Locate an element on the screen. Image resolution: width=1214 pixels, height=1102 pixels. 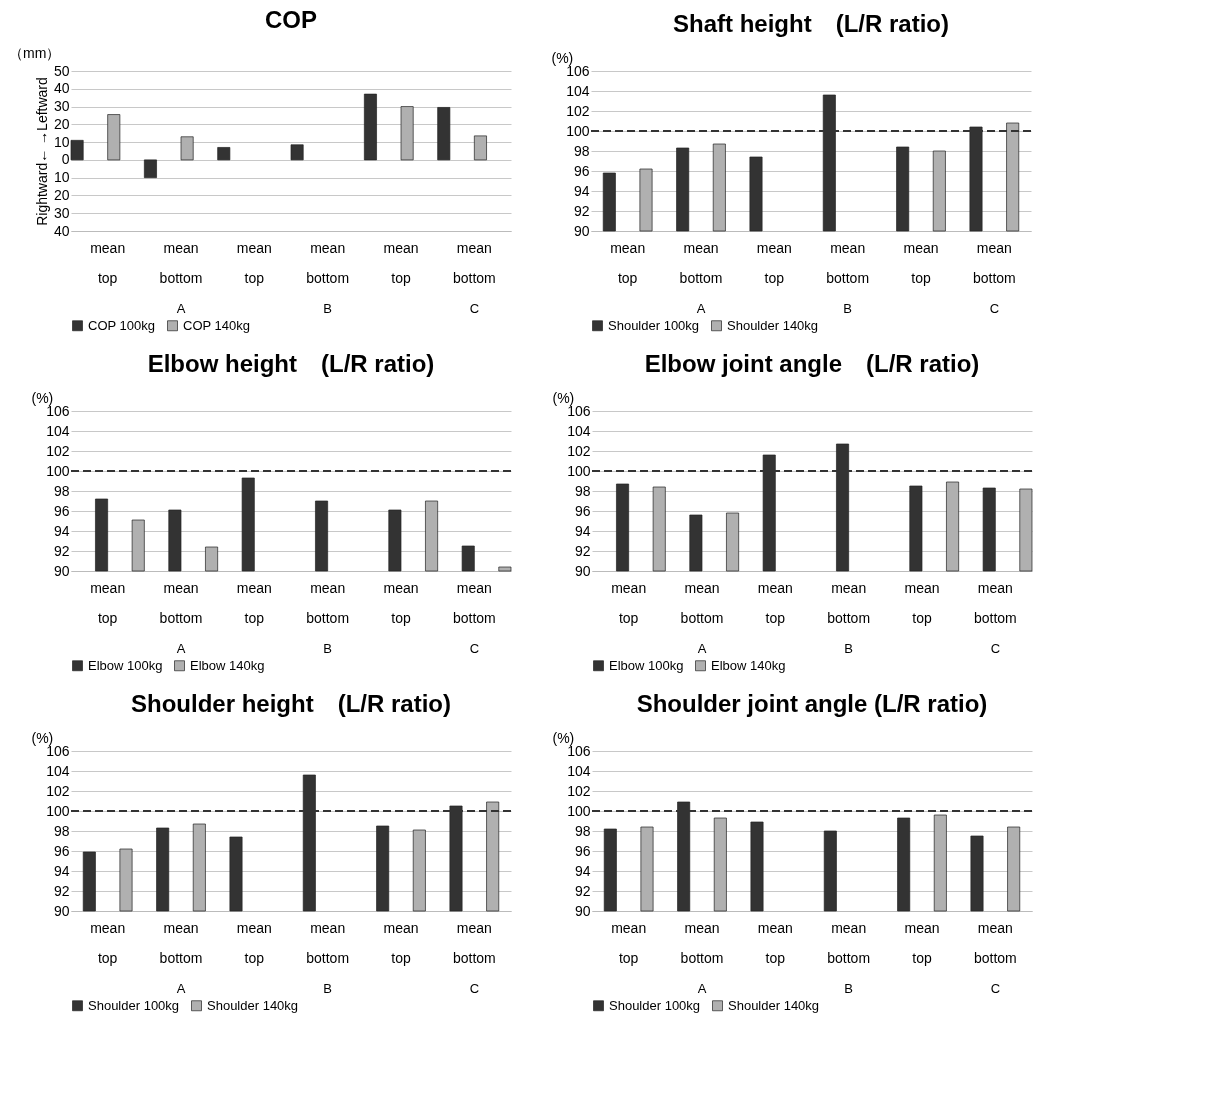
legend-label: Elbow 140kg is located at coordinates (227, 665).